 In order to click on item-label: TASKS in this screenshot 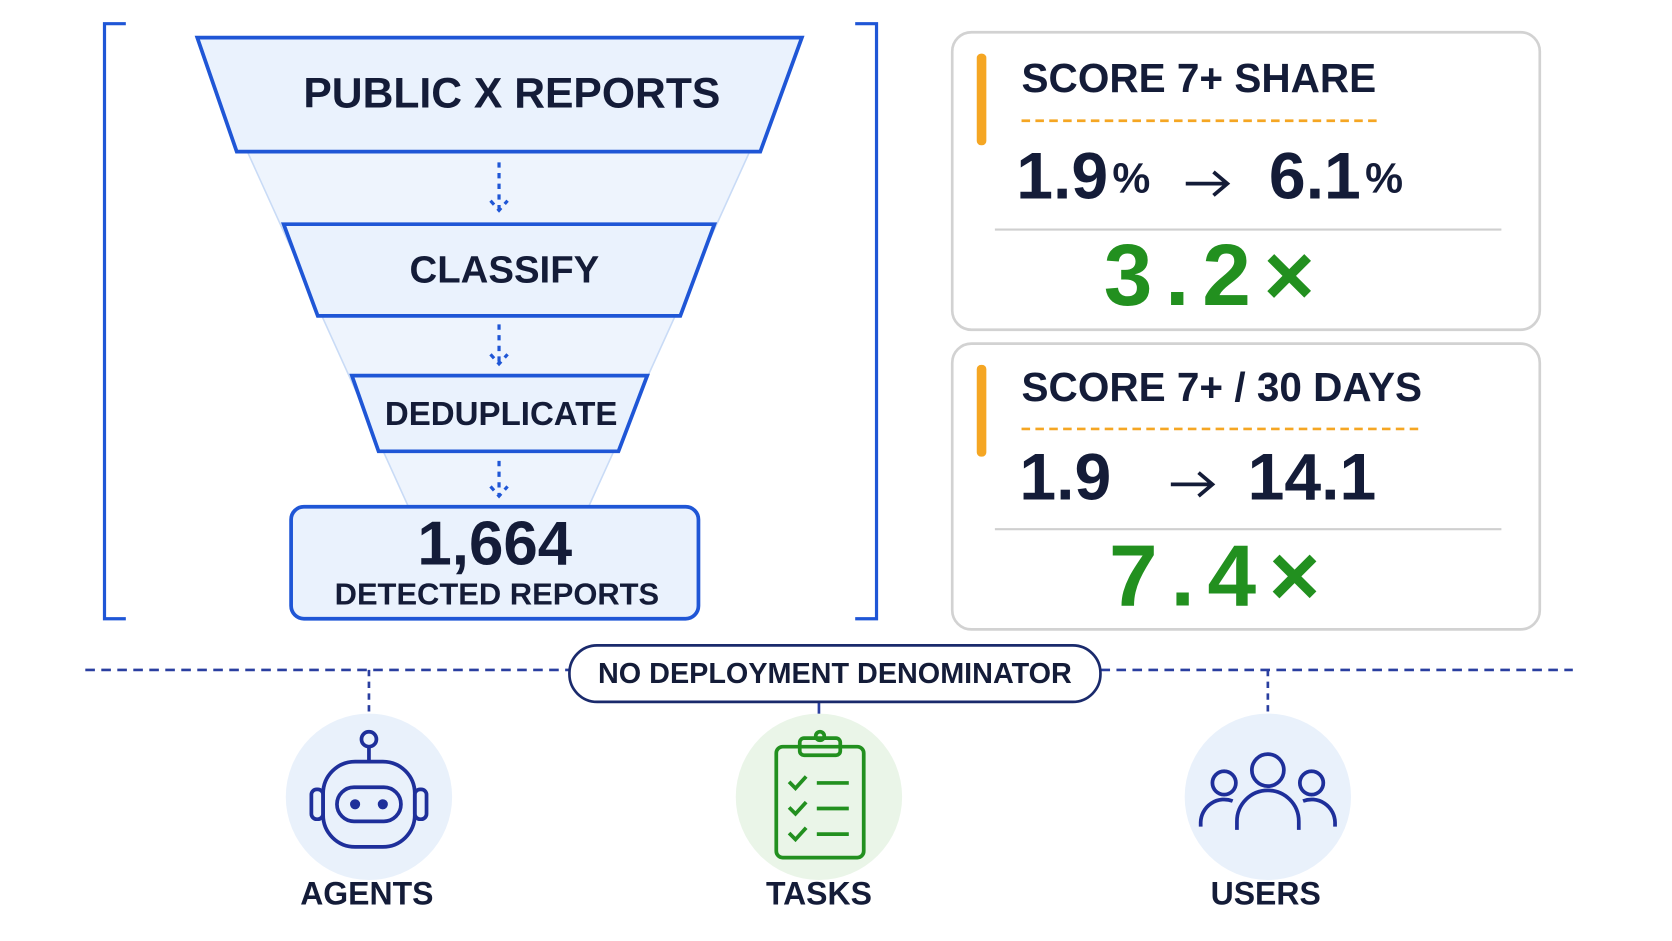, I will do `click(819, 893)`.